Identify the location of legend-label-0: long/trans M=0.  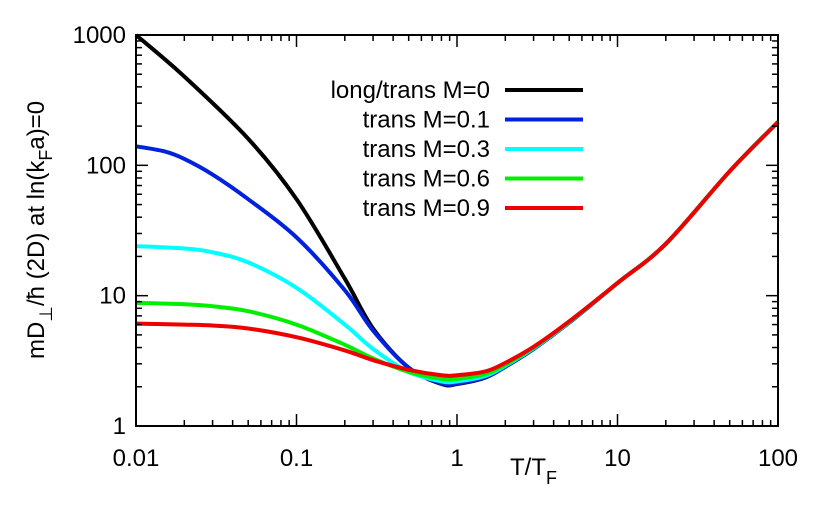
(410, 90).